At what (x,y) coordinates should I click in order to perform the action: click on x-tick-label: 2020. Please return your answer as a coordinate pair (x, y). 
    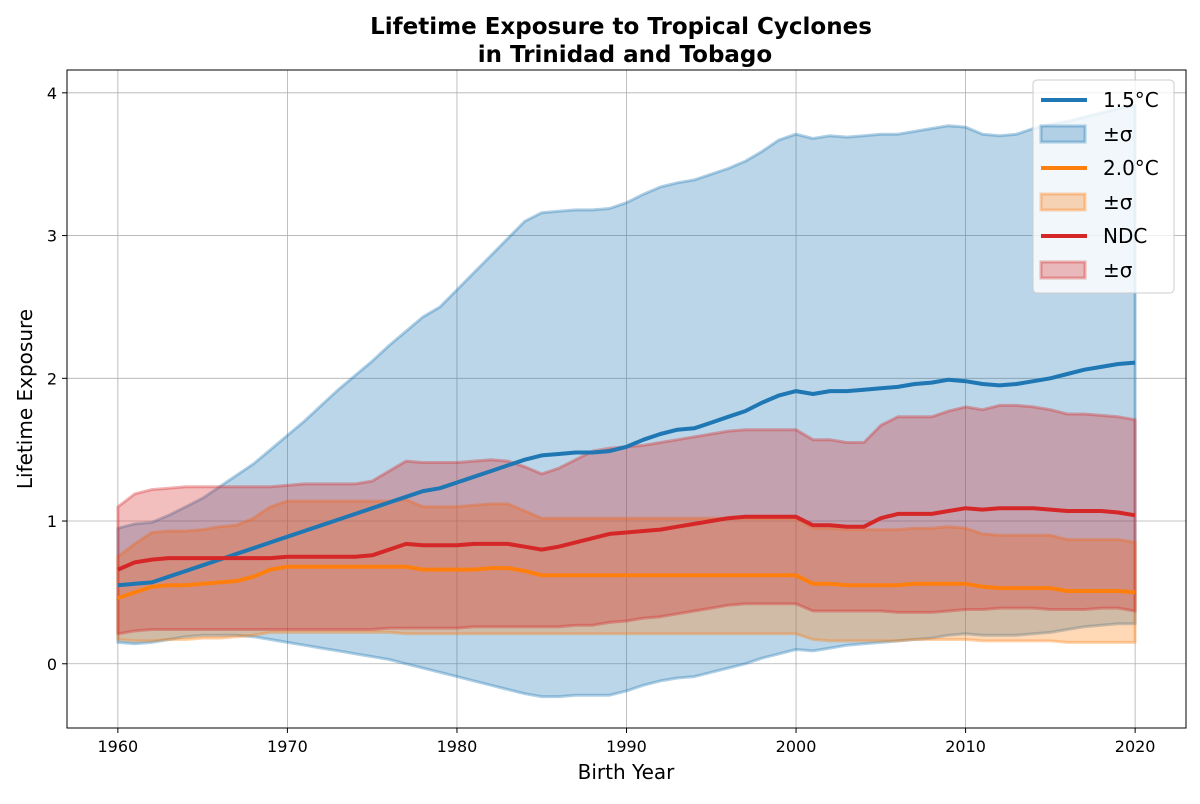
    Looking at the image, I should click on (1135, 746).